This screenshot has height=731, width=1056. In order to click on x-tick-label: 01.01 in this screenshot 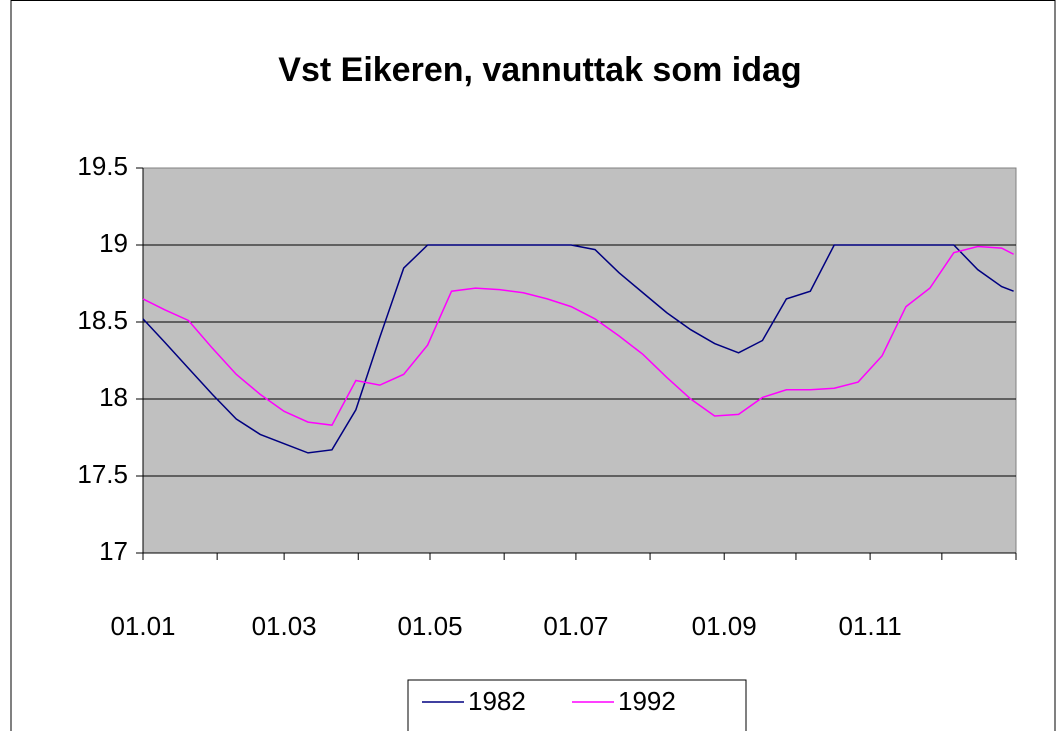, I will do `click(142, 626)`.